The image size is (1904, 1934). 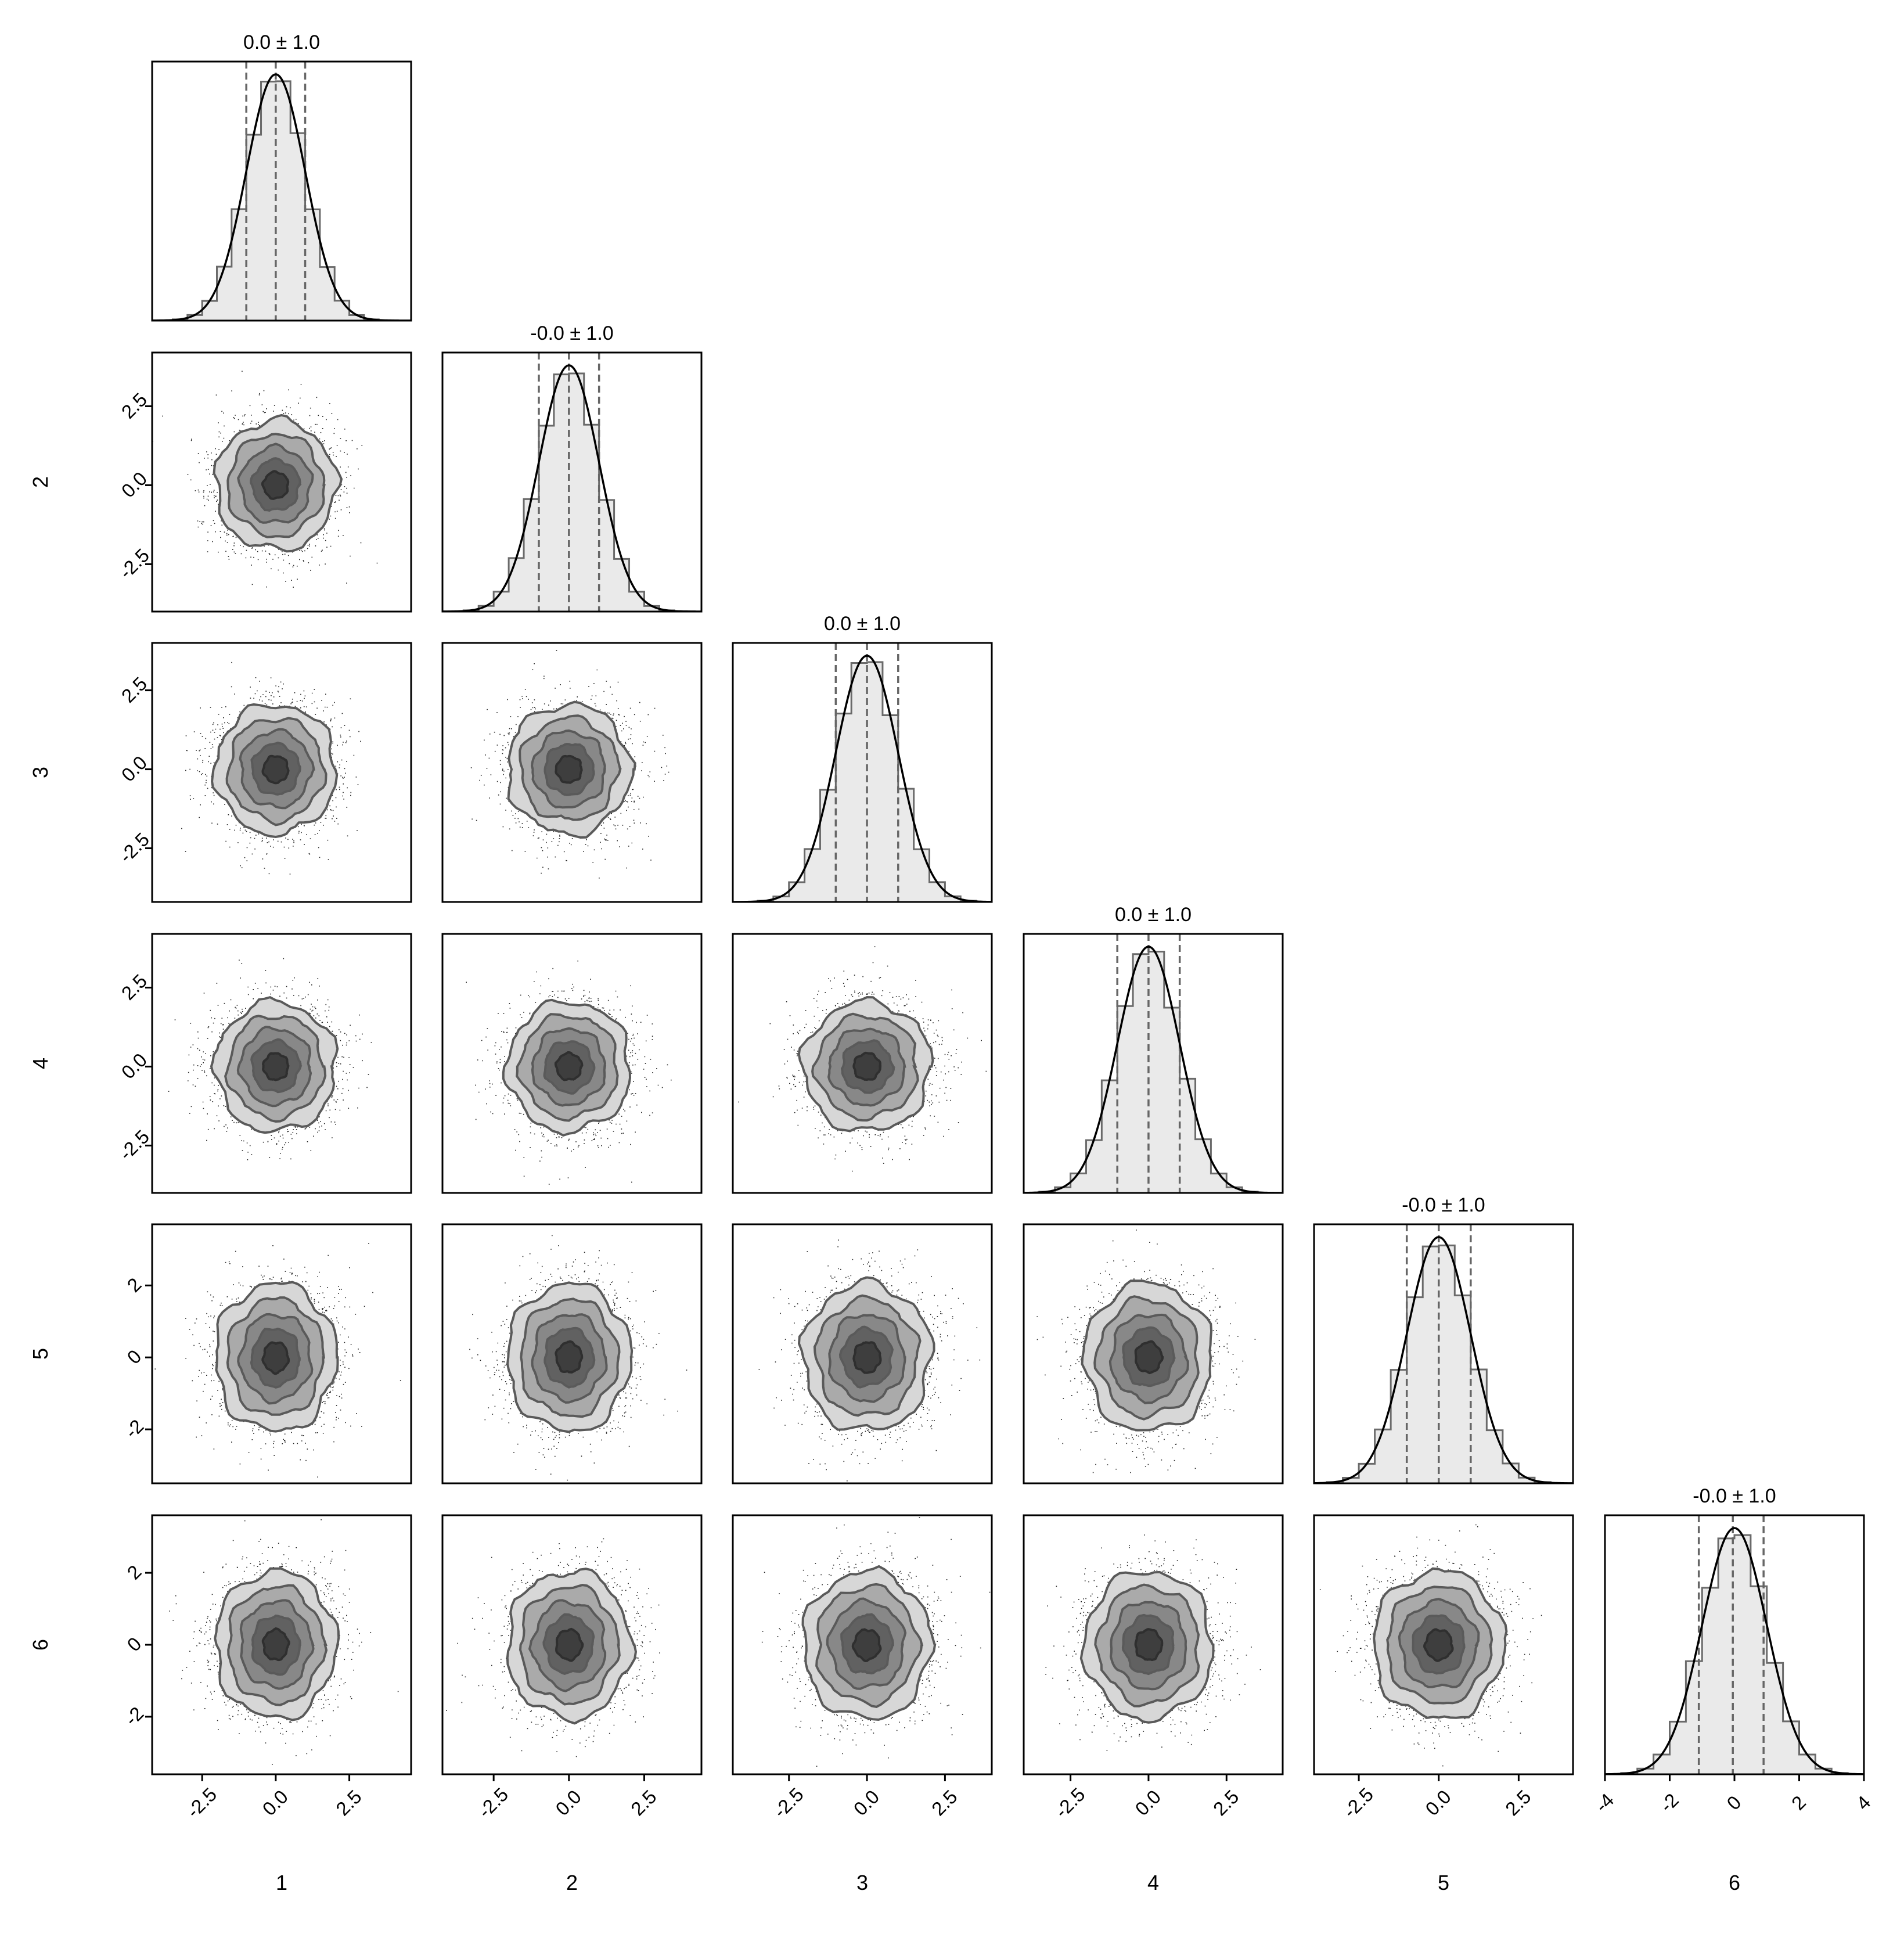 What do you see at coordinates (1437, 1834) in the screenshot?
I see `x-axis-5: -2.5 0.0 2.5 5` at bounding box center [1437, 1834].